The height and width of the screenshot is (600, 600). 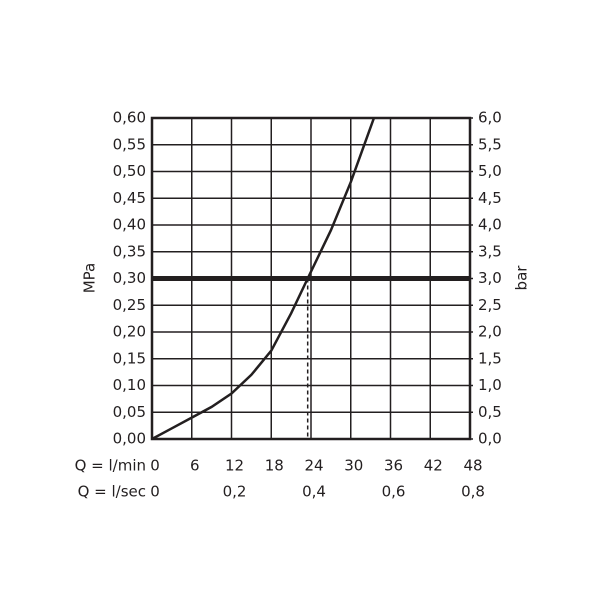 What do you see at coordinates (473, 492) in the screenshot?
I see `x2-tick-label: 0,8` at bounding box center [473, 492].